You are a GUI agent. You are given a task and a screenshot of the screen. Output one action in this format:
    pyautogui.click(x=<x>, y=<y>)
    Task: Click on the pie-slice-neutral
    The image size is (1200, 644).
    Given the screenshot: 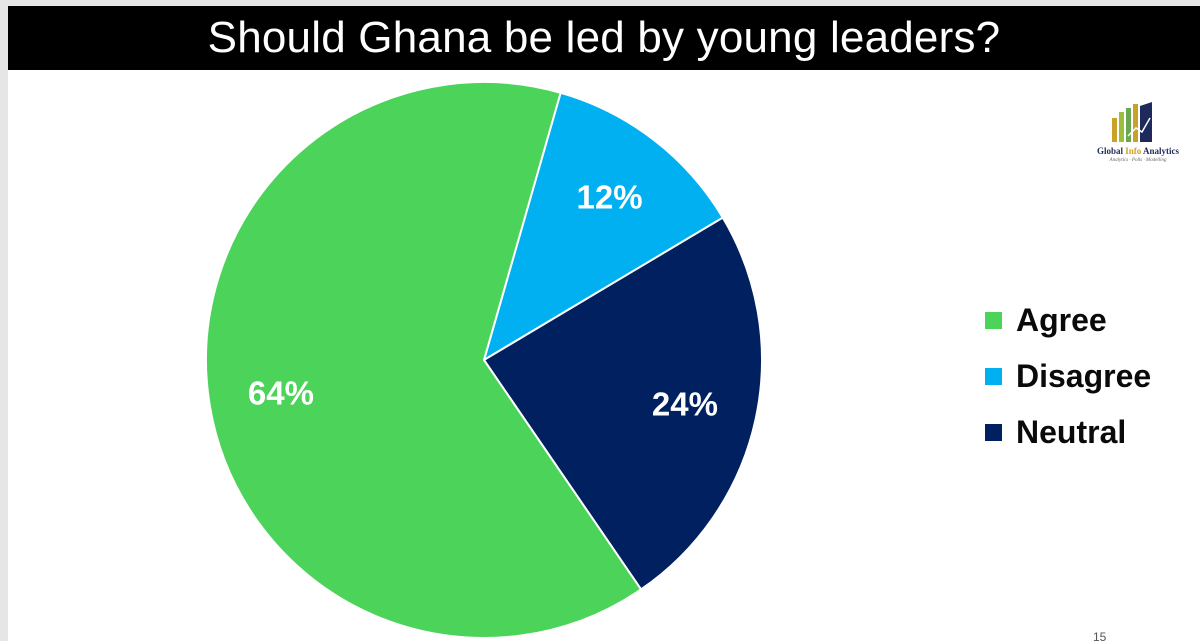 What is the action you would take?
    pyautogui.click(x=622, y=403)
    